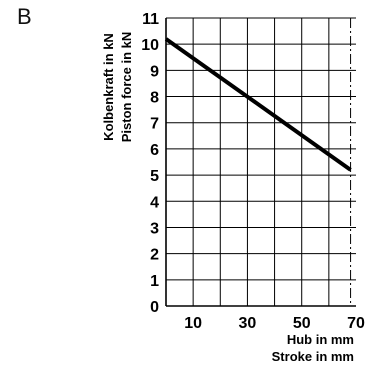  What do you see at coordinates (108, 87) in the screenshot?
I see `y-axis-label: Kolbenkraft in kN` at bounding box center [108, 87].